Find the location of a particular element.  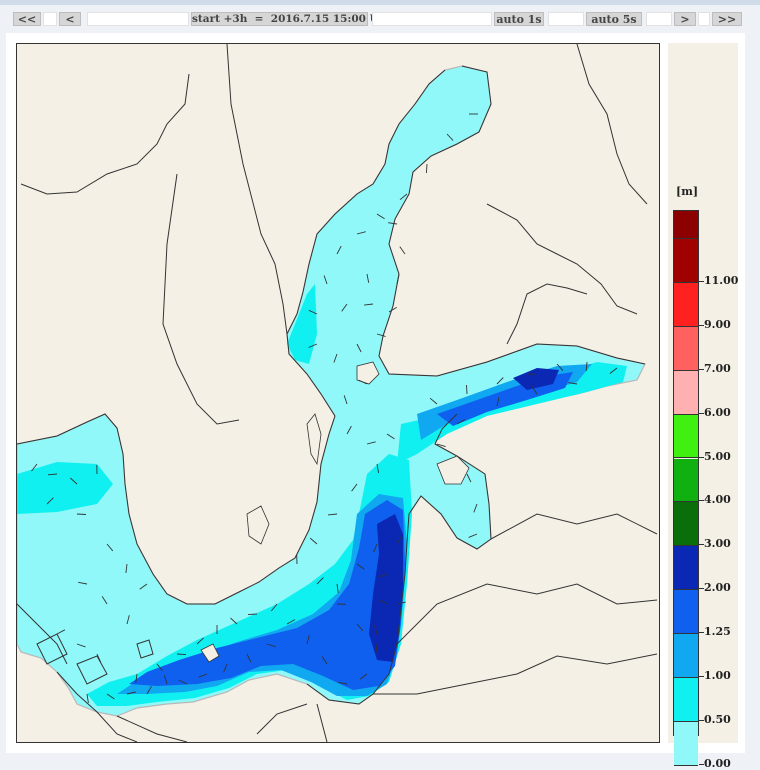

legend-label: 9.00 is located at coordinates (717, 324).